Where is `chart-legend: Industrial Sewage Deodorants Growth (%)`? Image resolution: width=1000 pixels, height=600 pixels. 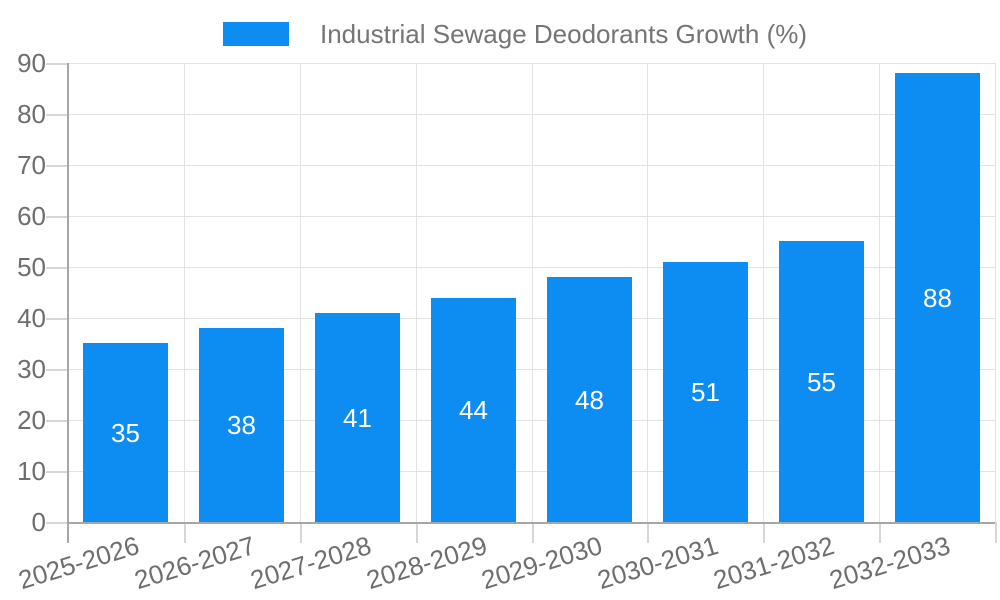
chart-legend: Industrial Sewage Deodorants Growth (%) is located at coordinates (515, 34).